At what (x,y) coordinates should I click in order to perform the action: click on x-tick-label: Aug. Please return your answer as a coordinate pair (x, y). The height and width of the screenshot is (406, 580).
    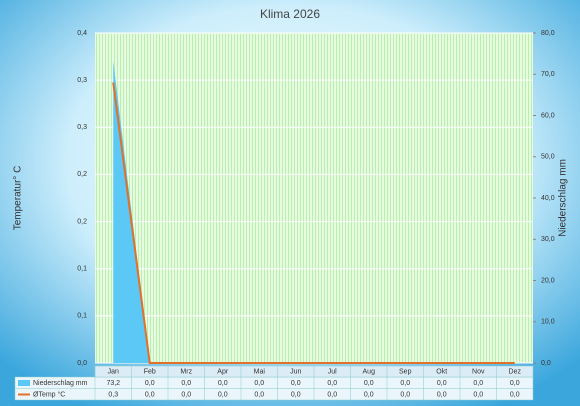
    Looking at the image, I should click on (369, 371).